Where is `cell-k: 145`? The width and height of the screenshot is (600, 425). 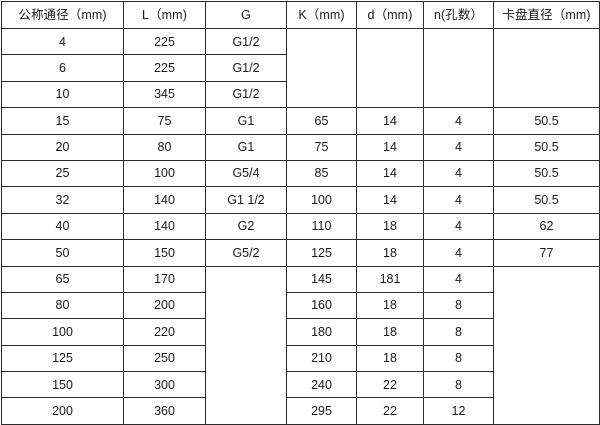 cell-k: 145 is located at coordinates (321, 279).